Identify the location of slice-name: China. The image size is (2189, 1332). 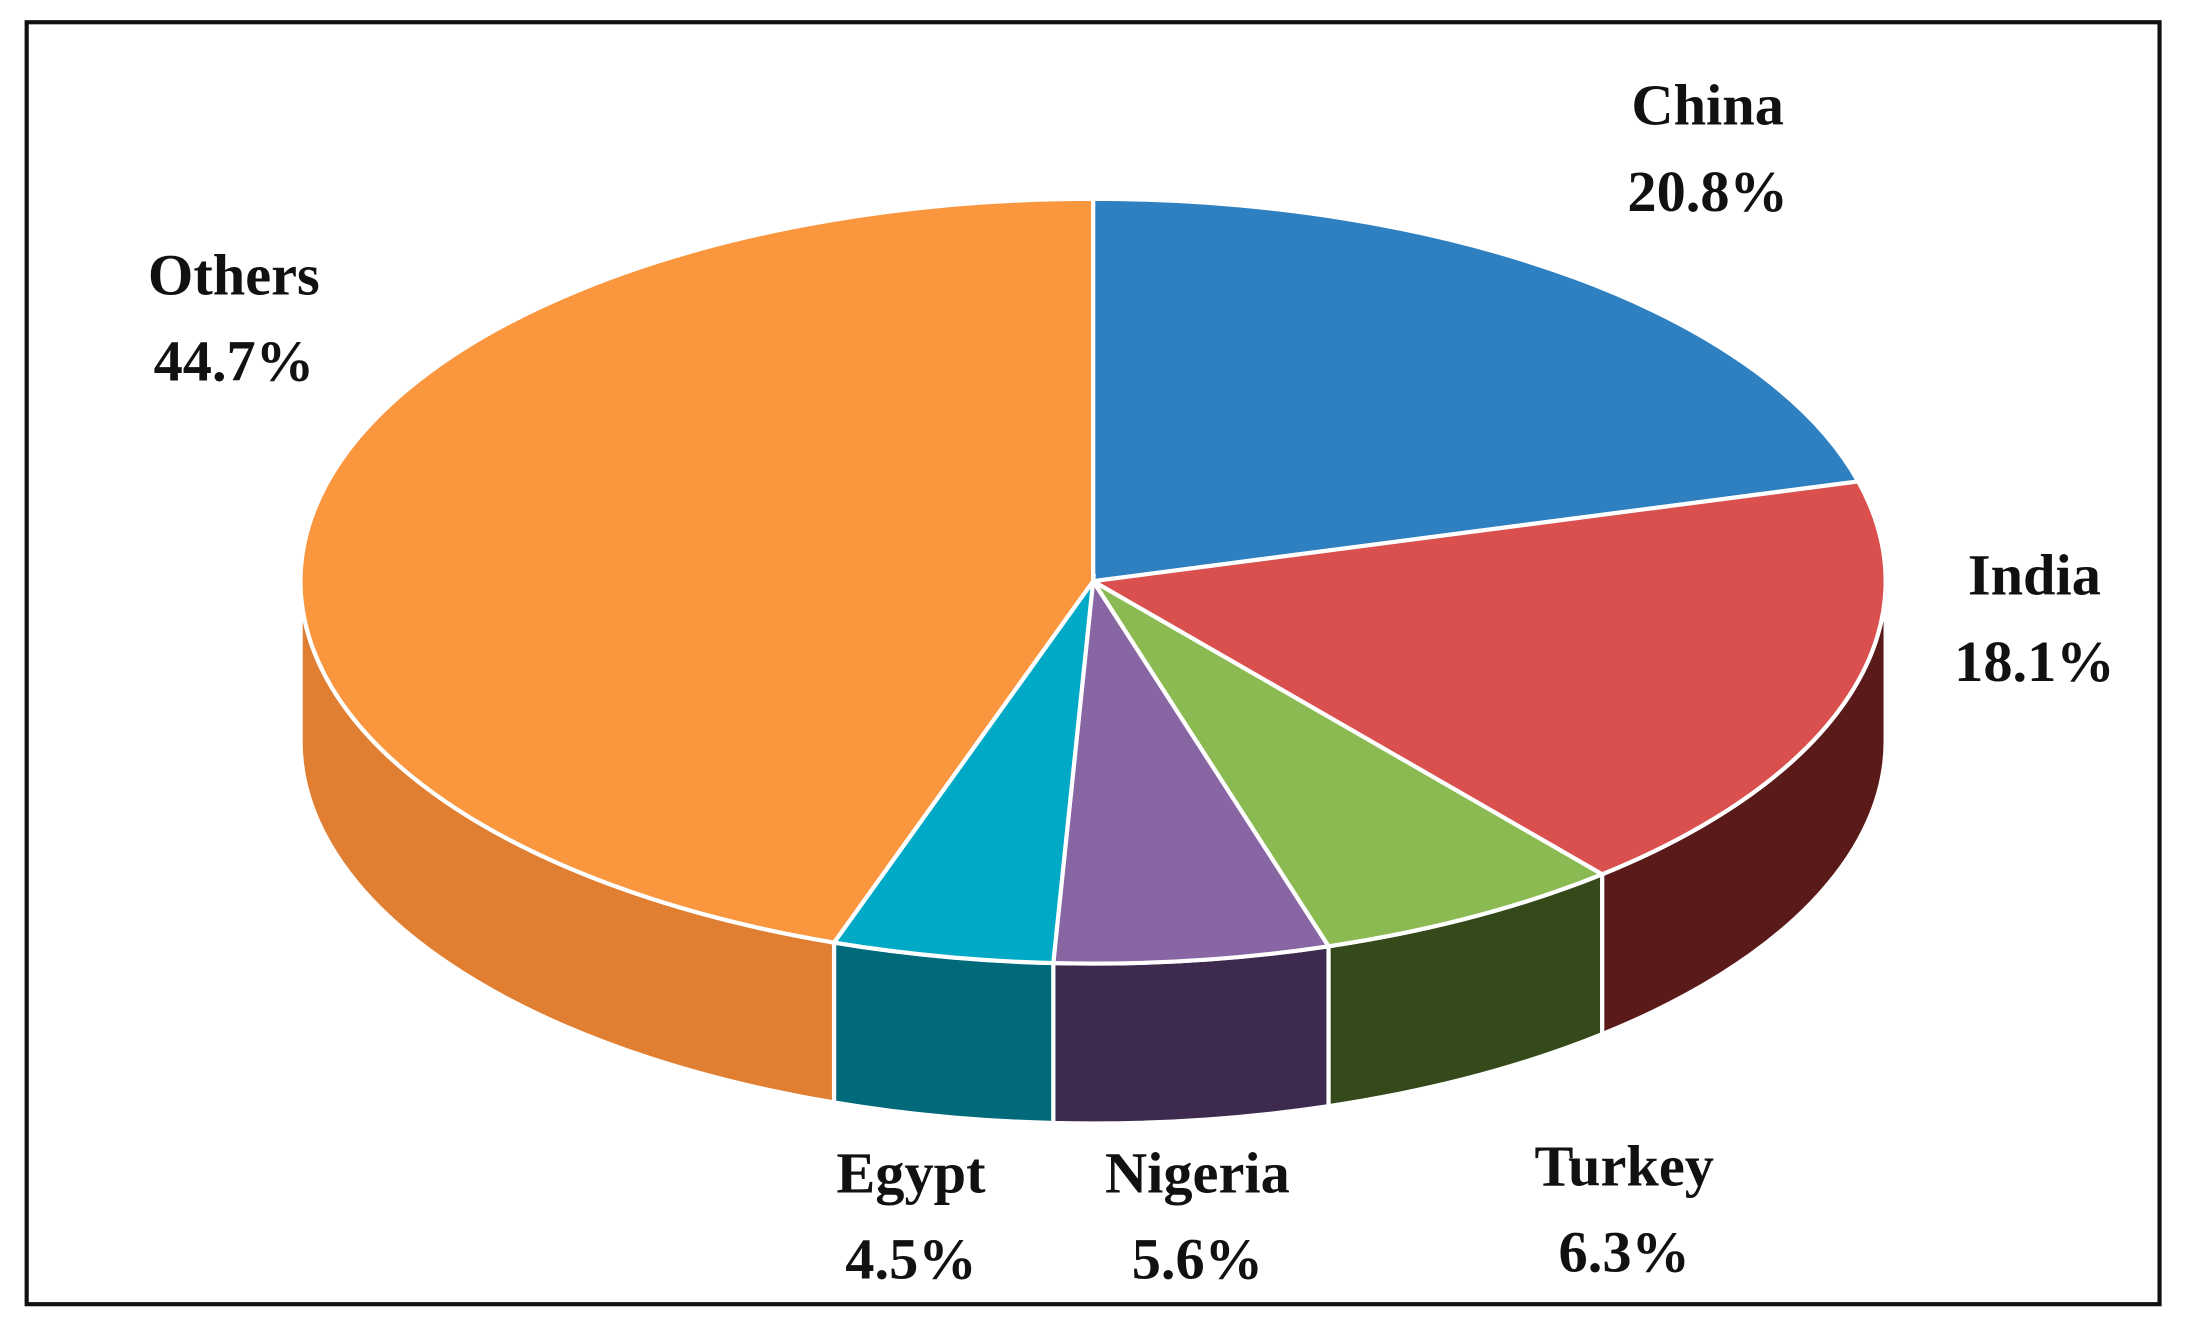
(1707, 105).